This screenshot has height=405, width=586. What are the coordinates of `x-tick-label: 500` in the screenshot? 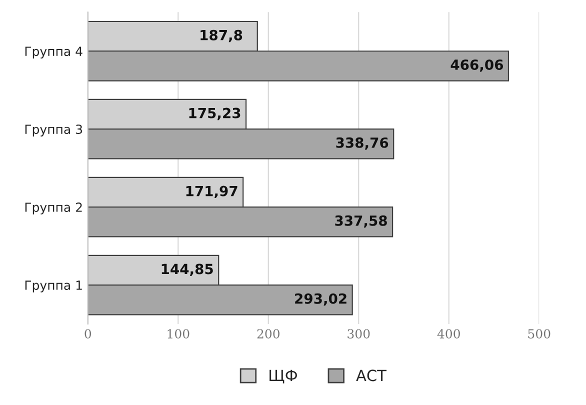 It's located at (539, 334).